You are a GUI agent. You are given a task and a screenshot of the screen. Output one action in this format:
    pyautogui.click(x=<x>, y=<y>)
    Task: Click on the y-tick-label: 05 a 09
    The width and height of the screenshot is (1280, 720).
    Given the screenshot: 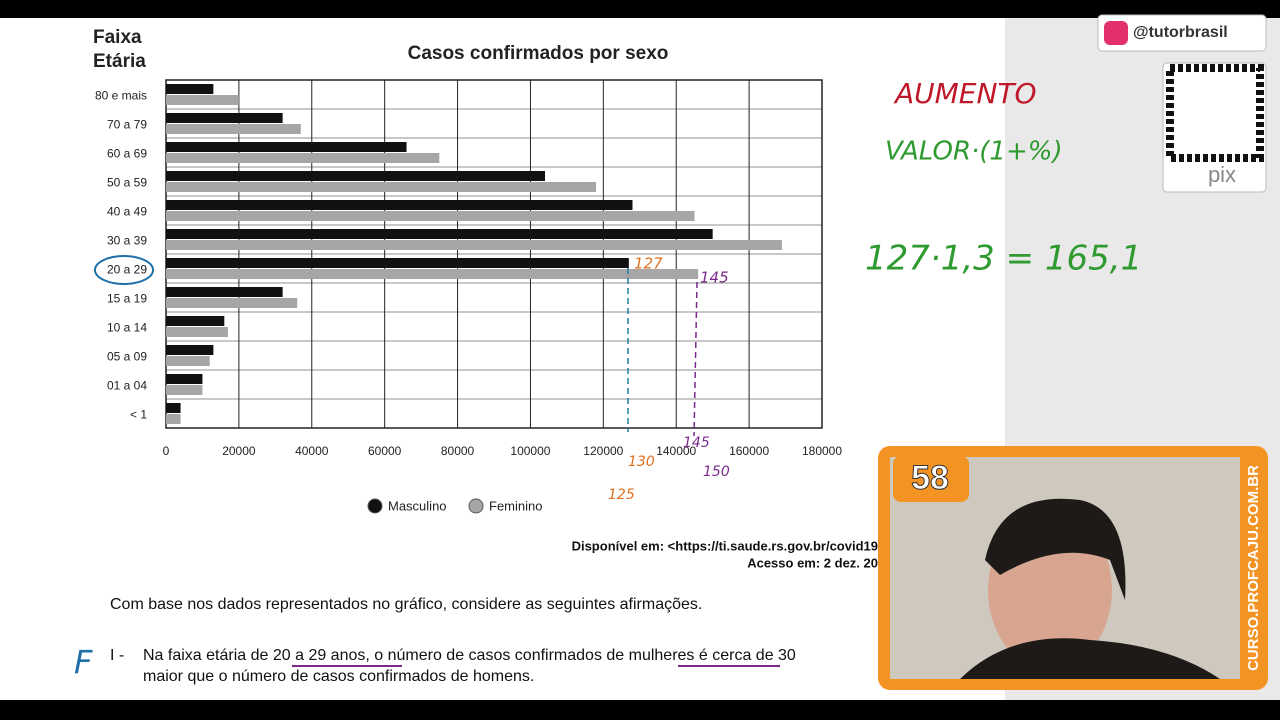 What is the action you would take?
    pyautogui.click(x=127, y=357)
    